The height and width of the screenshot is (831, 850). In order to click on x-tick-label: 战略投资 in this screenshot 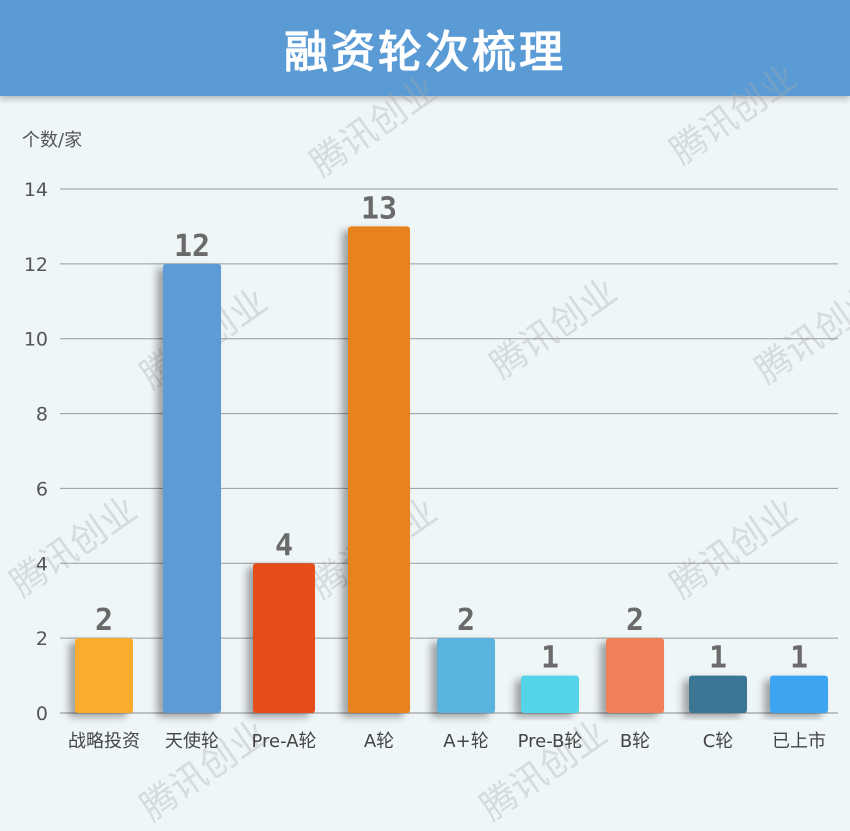, I will do `click(104, 741)`.